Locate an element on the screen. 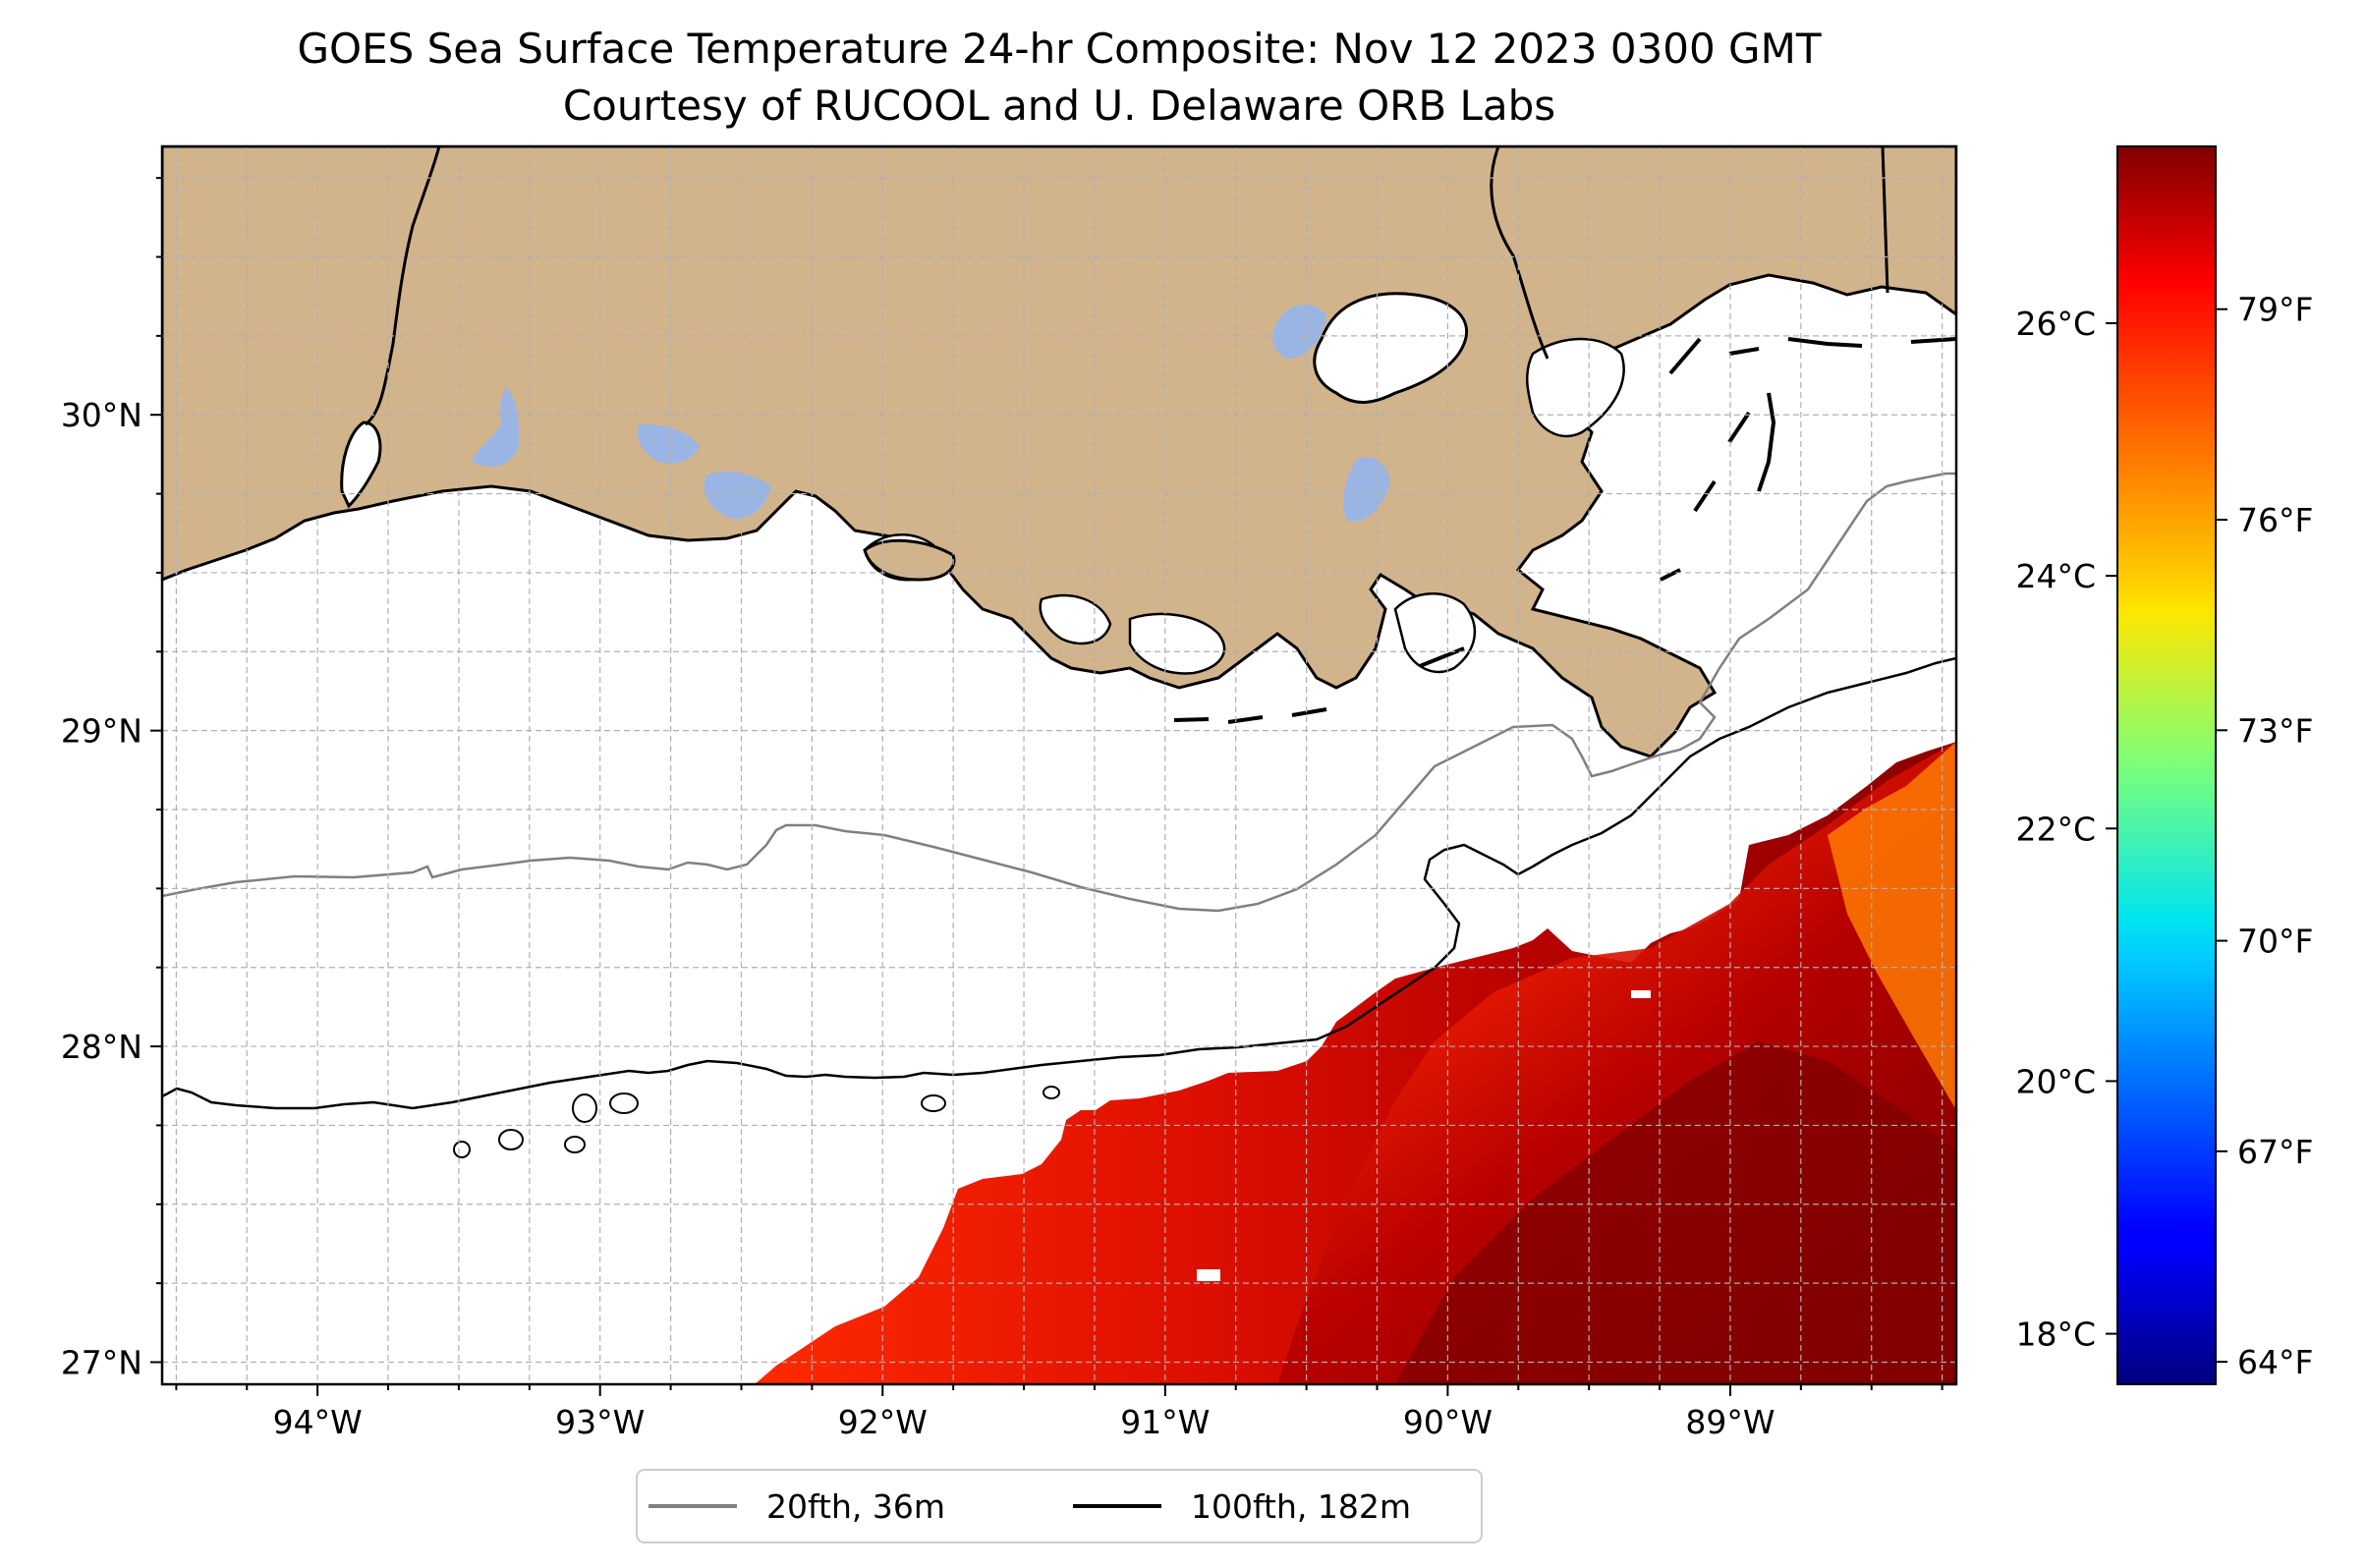 This screenshot has height=1568, width=2367. celsius-tick-label: 24°C is located at coordinates (2056, 576).